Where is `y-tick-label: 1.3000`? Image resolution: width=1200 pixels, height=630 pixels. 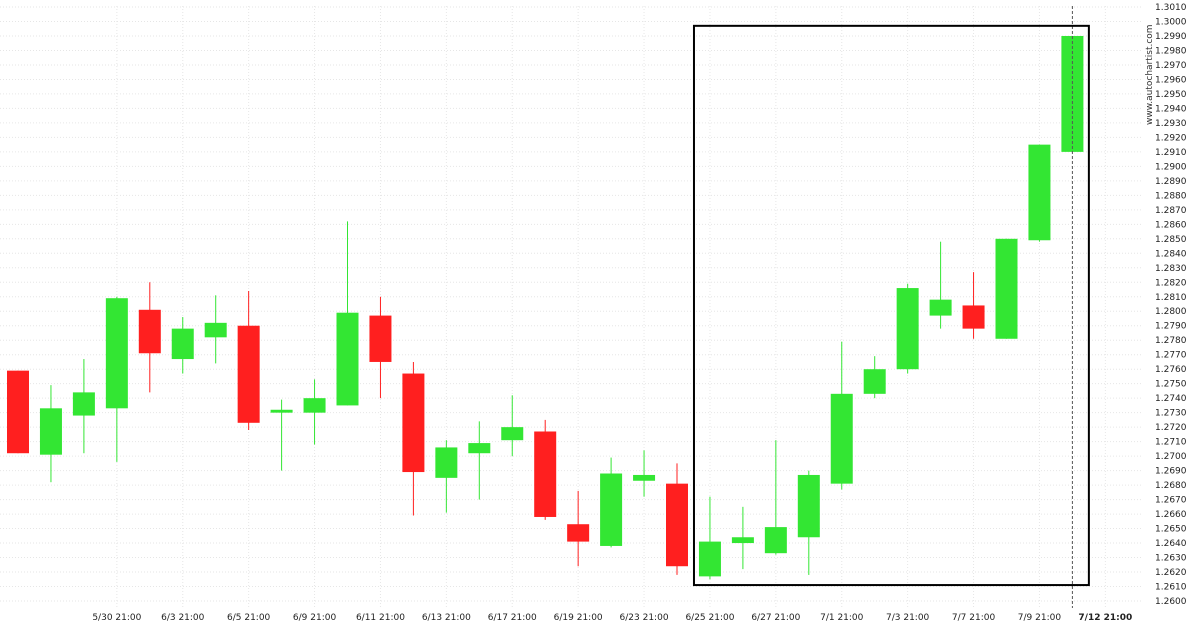 y-tick-label: 1.3000 is located at coordinates (1171, 22).